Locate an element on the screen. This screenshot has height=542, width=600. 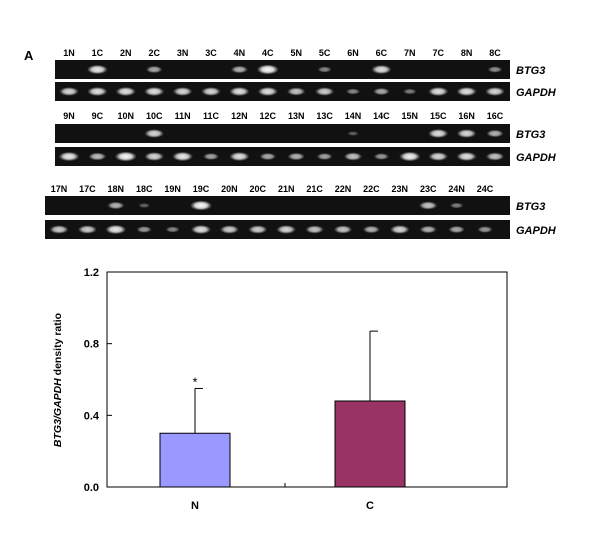
y-tick-label: 0.4 is located at coordinates (92, 416).